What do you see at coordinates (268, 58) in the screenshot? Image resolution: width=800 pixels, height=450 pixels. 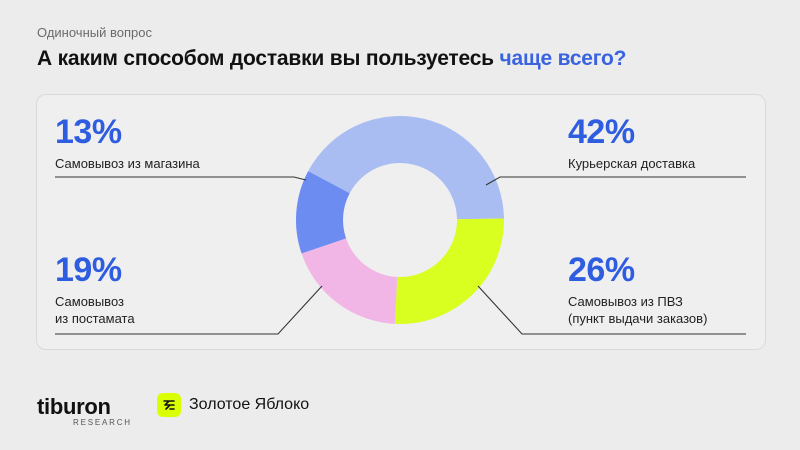 I see `title-main: А каким способом доставки вы пользуетесь` at bounding box center [268, 58].